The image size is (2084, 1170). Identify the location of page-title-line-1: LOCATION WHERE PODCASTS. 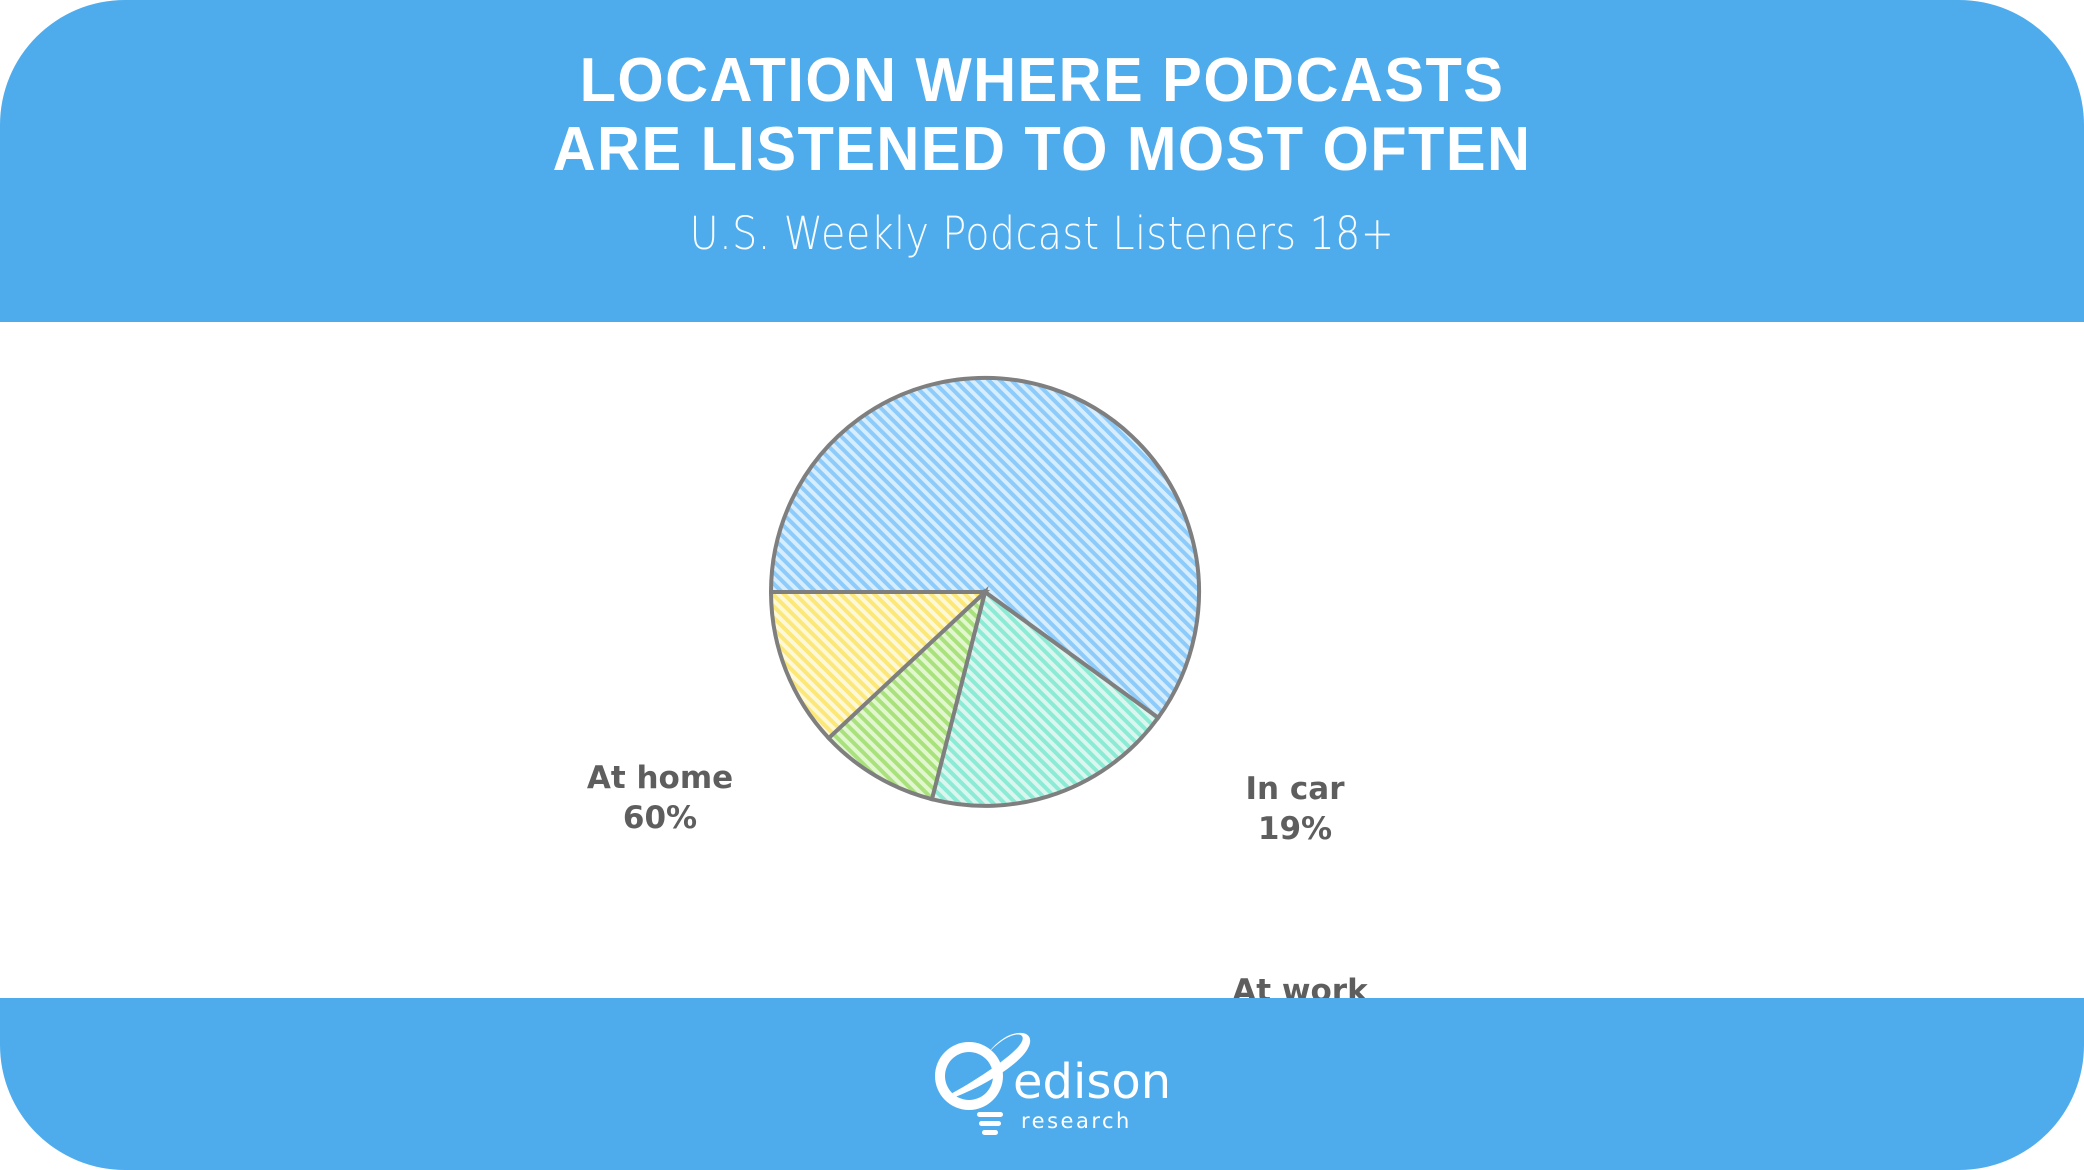
(1042, 80).